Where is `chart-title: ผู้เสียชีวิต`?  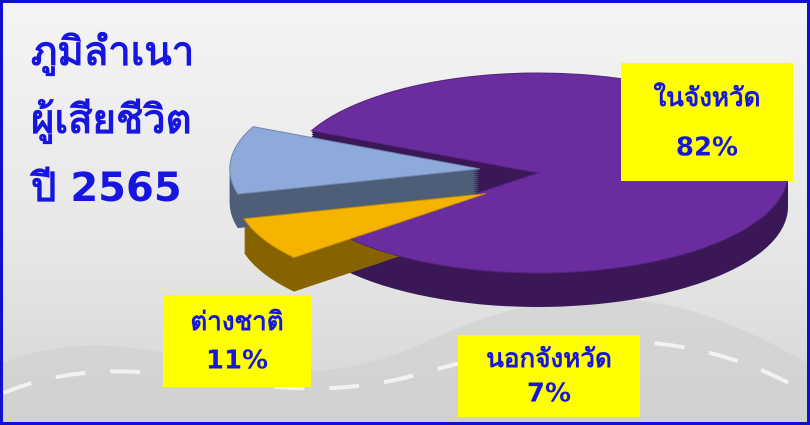
chart-title: ผู้เสียชีวิต is located at coordinates (111, 120).